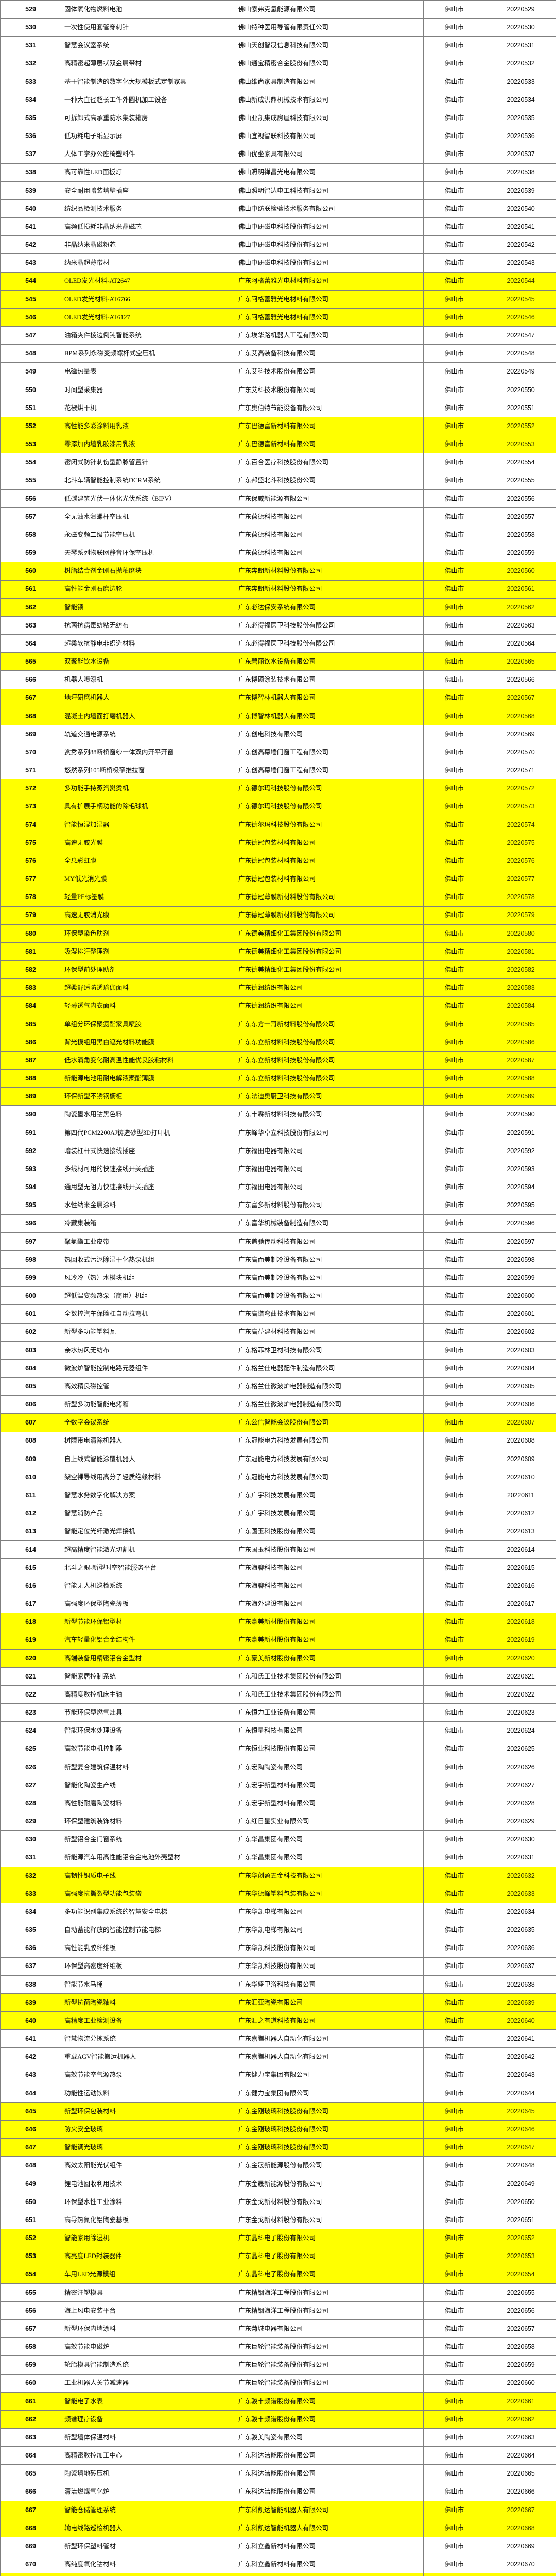 This screenshot has width=556, height=2576. Describe the element at coordinates (520, 2574) in the screenshot. I see `cell-record-code: 20220671` at that location.